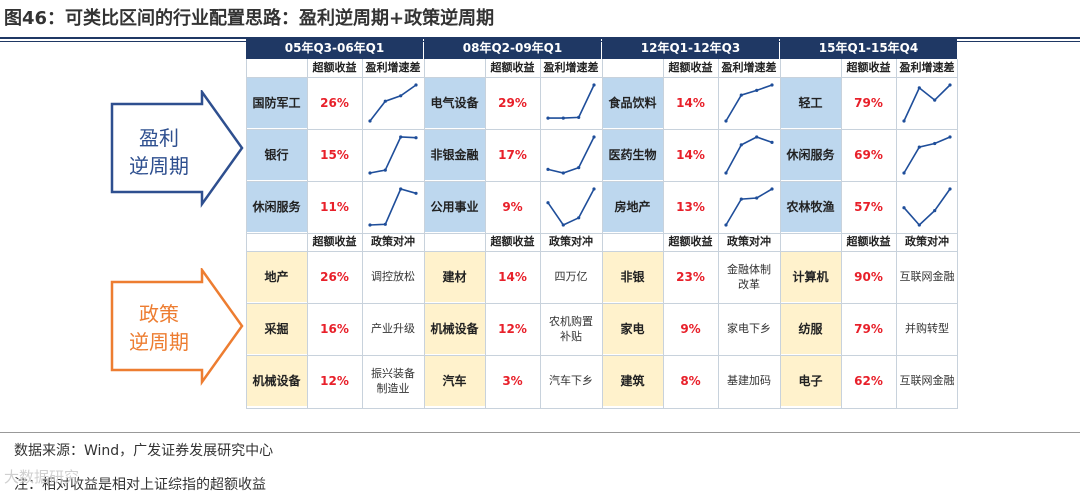 This screenshot has width=1080, height=501. I want to click on period-header: 05年Q3-06年Q1, so click(334, 48).